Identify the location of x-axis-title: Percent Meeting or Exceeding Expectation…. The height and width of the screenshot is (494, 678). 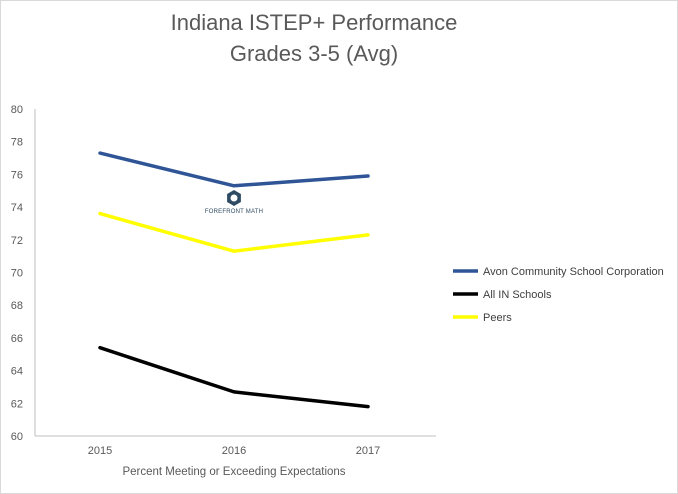
(233, 472).